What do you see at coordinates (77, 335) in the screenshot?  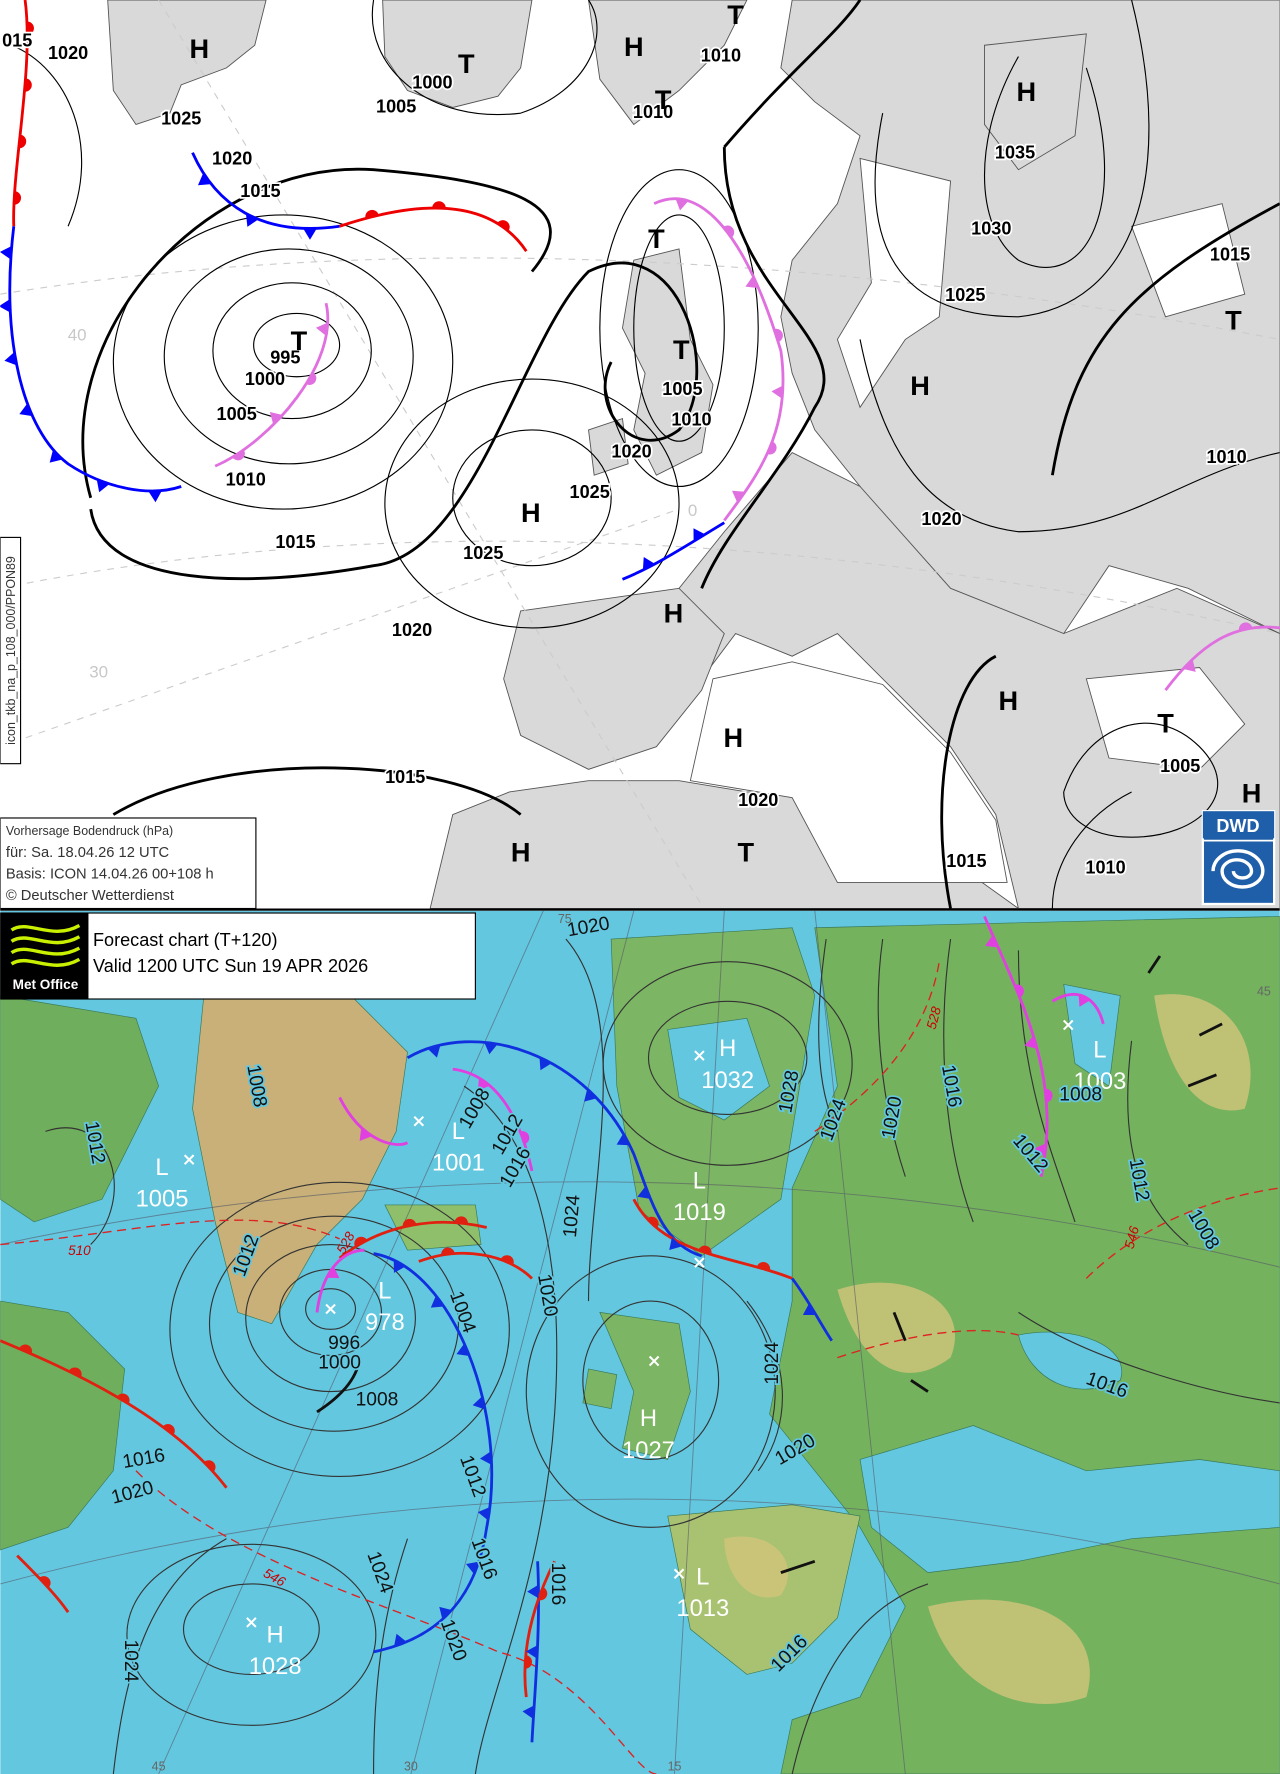 I see `grid-label: 40` at bounding box center [77, 335].